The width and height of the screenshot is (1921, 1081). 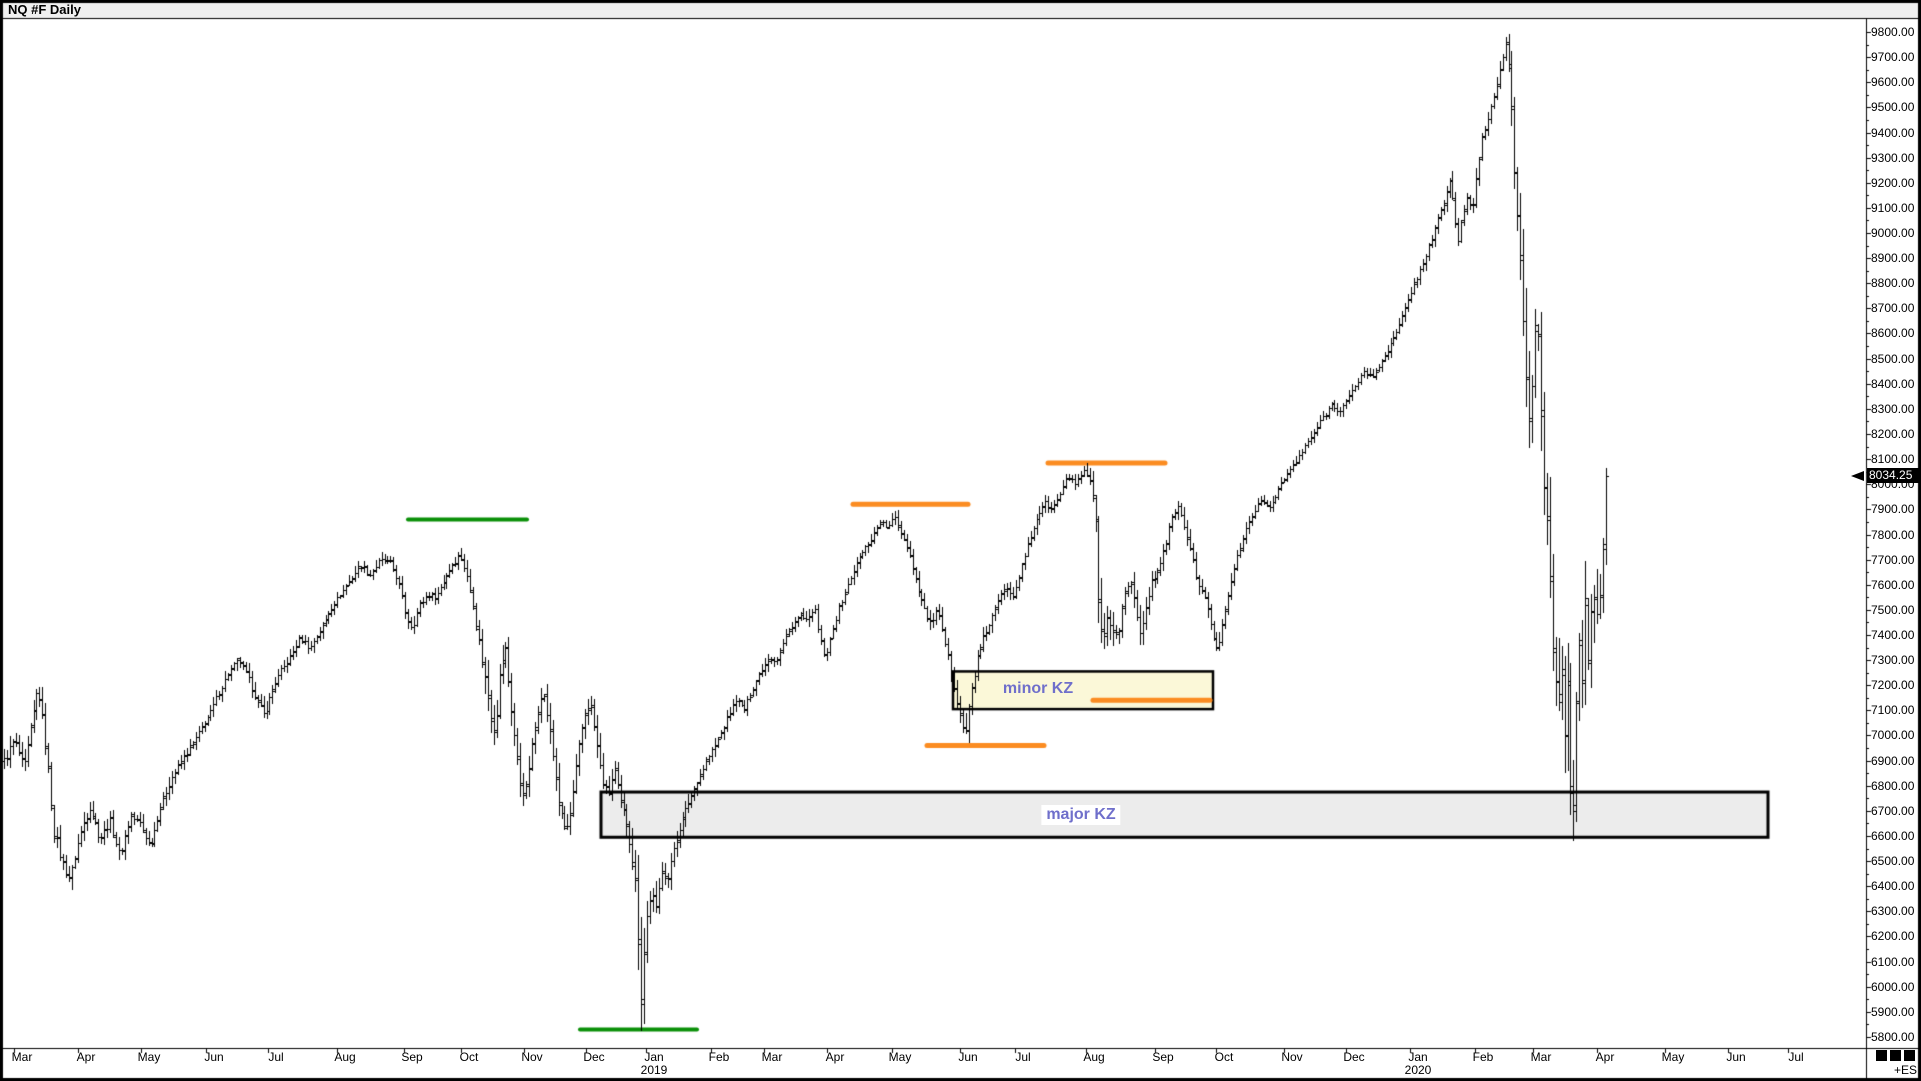 I want to click on price-axis-label: 8400.00, so click(x=1893, y=384).